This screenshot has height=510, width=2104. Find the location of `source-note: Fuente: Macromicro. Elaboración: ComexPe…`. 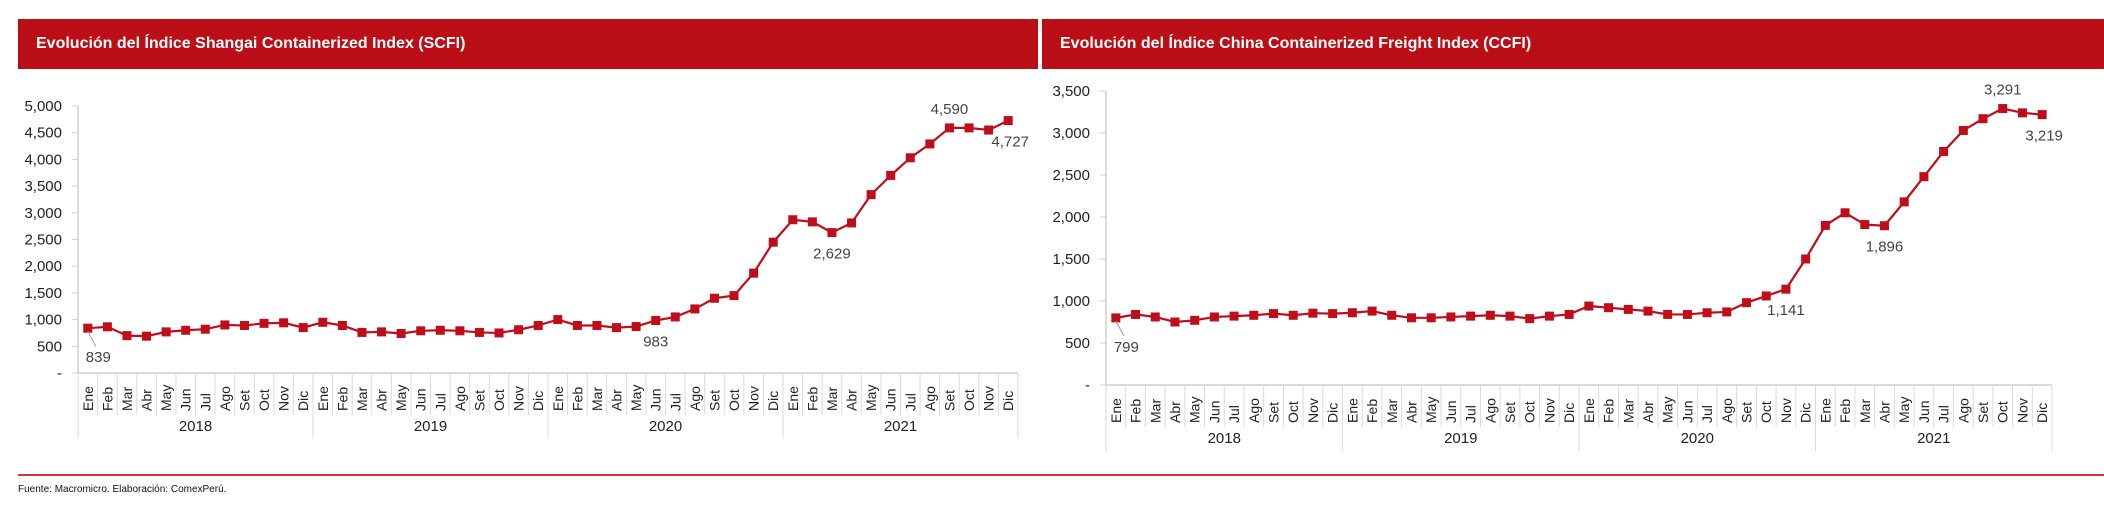

source-note: Fuente: Macromicro. Elaboración: ComexPe… is located at coordinates (122, 489).